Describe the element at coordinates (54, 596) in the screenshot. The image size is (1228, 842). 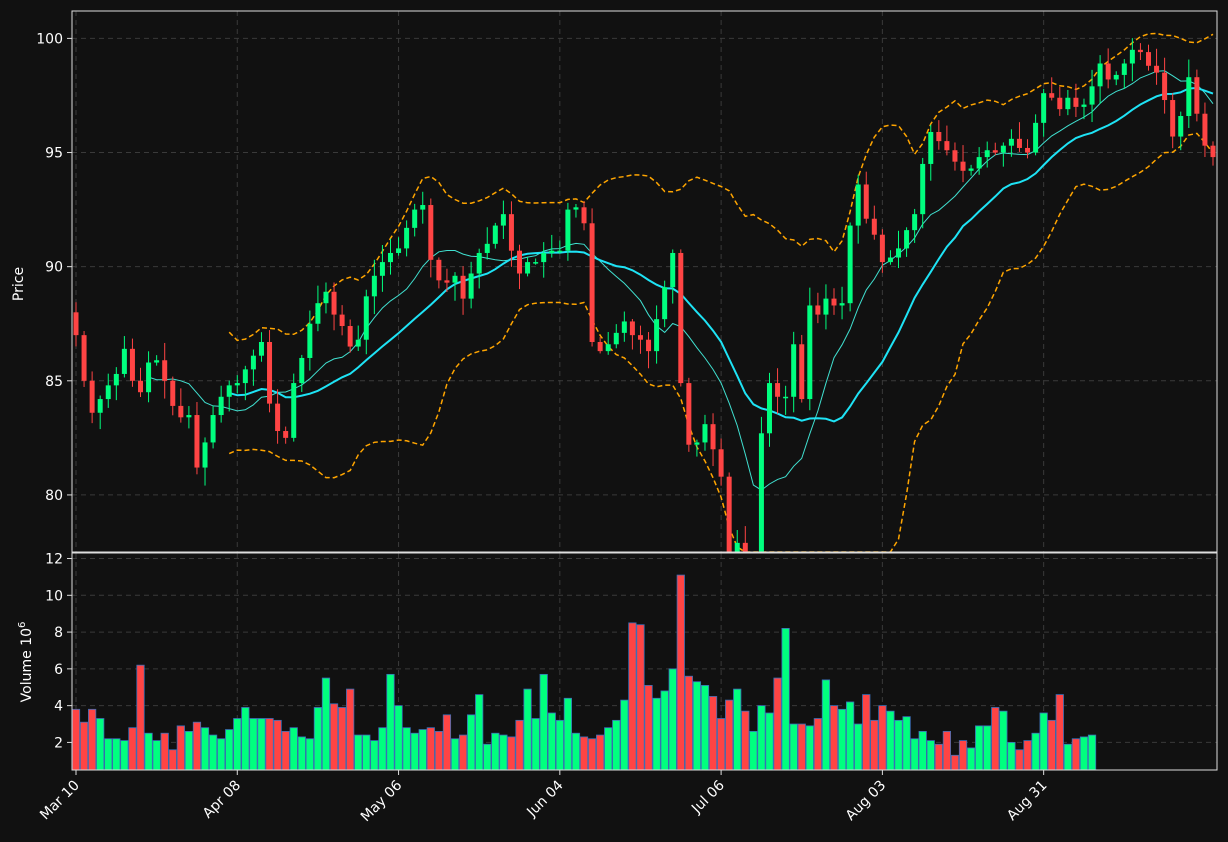
I see `volume-y-tick-label: 10` at that location.